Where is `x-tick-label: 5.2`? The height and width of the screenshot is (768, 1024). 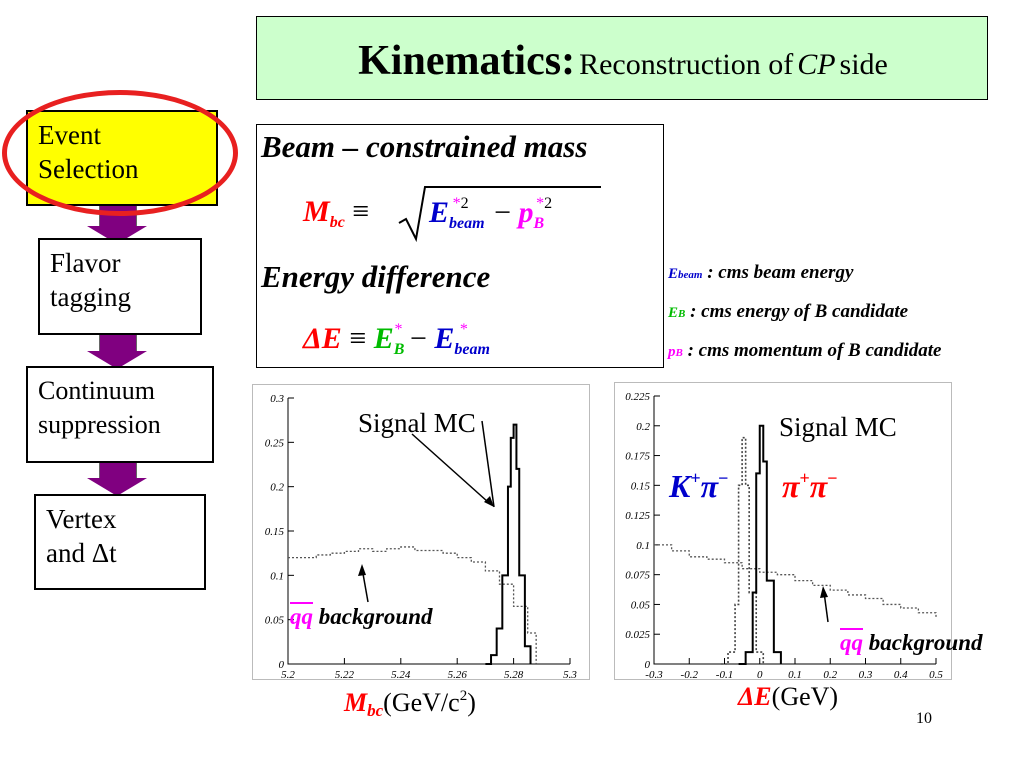 x-tick-label: 5.2 is located at coordinates (288, 674).